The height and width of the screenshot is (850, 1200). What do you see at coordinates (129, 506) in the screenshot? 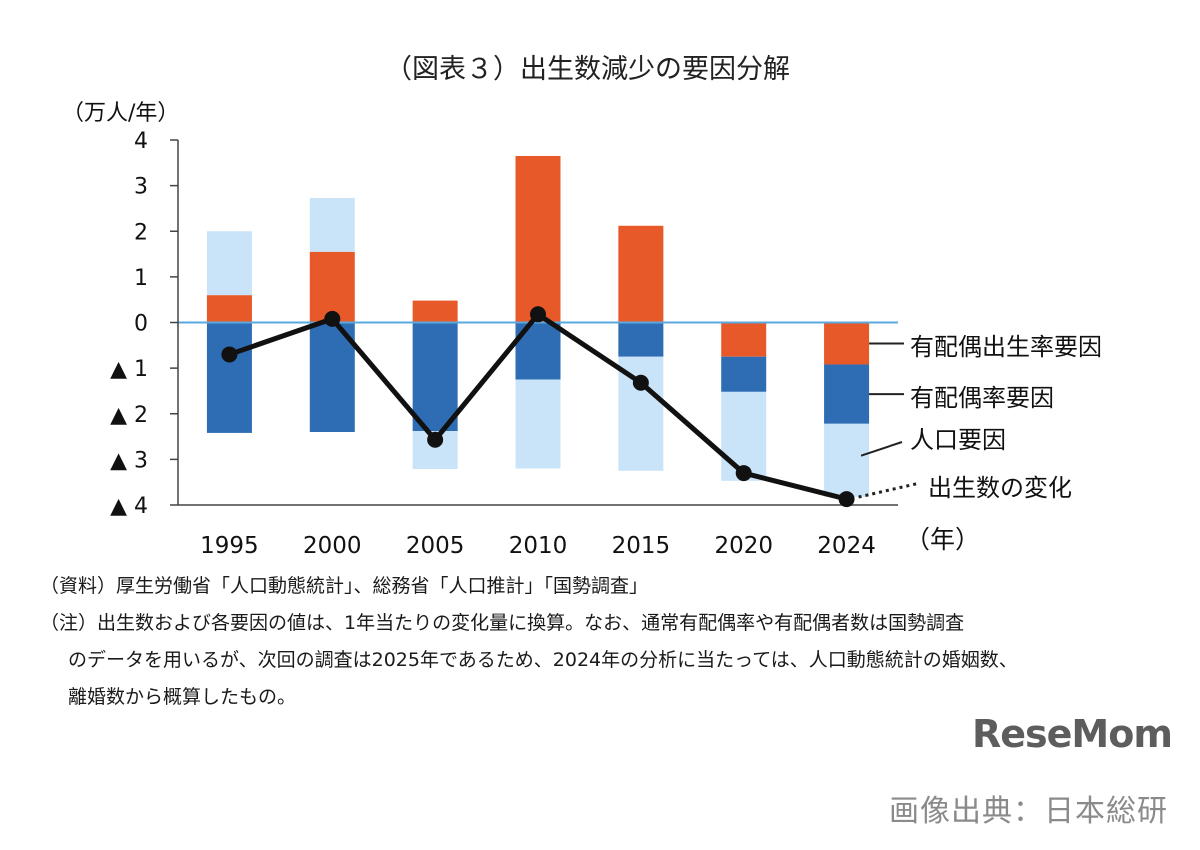
I see `y-tick-label: ▲ 4` at bounding box center [129, 506].